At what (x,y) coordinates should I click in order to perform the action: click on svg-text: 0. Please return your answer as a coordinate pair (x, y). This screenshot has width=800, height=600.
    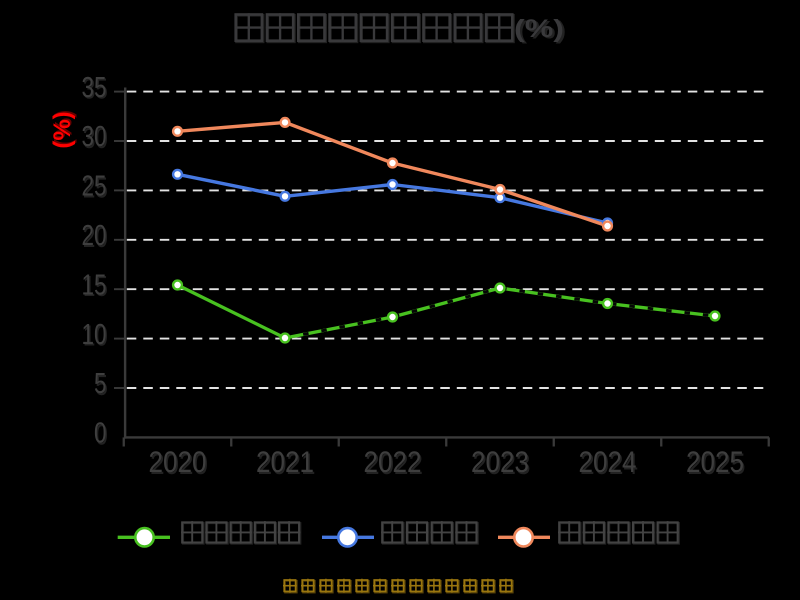
    Looking at the image, I should click on (100, 434).